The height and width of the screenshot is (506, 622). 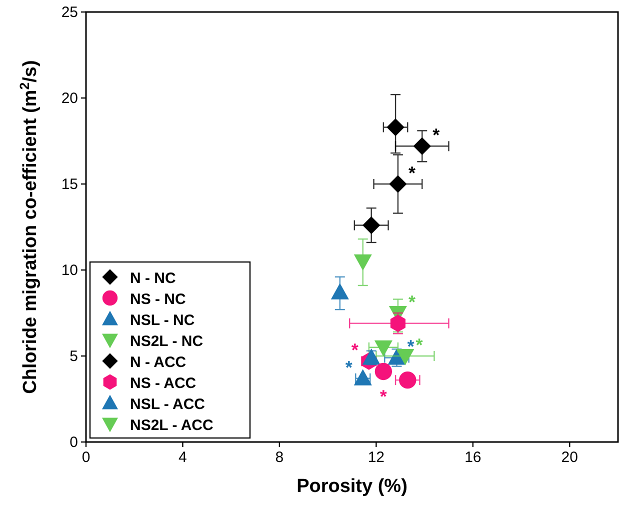 What do you see at coordinates (279, 457) in the screenshot?
I see `x-tick-label: 8` at bounding box center [279, 457].